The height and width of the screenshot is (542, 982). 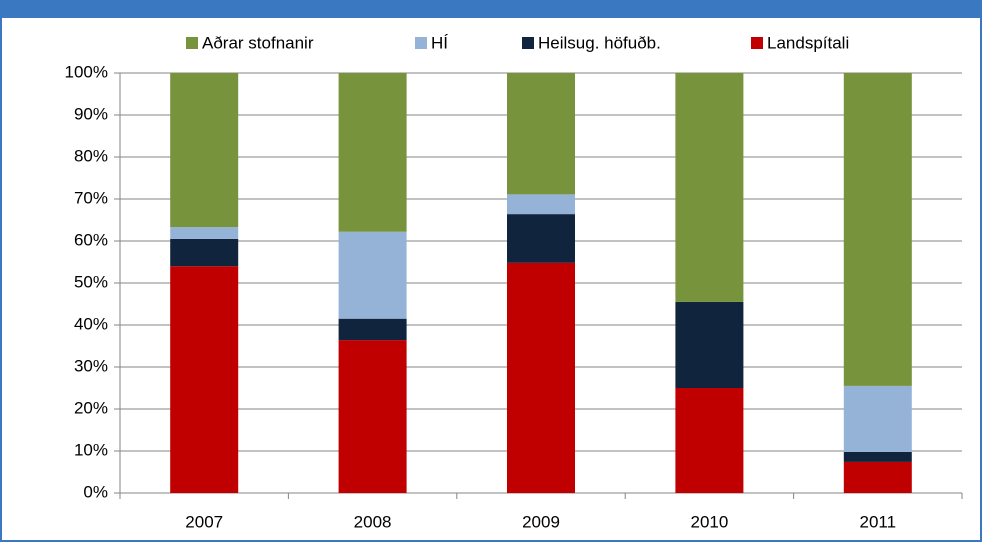 I want to click on y-tick-label: 60%, so click(x=91, y=239).